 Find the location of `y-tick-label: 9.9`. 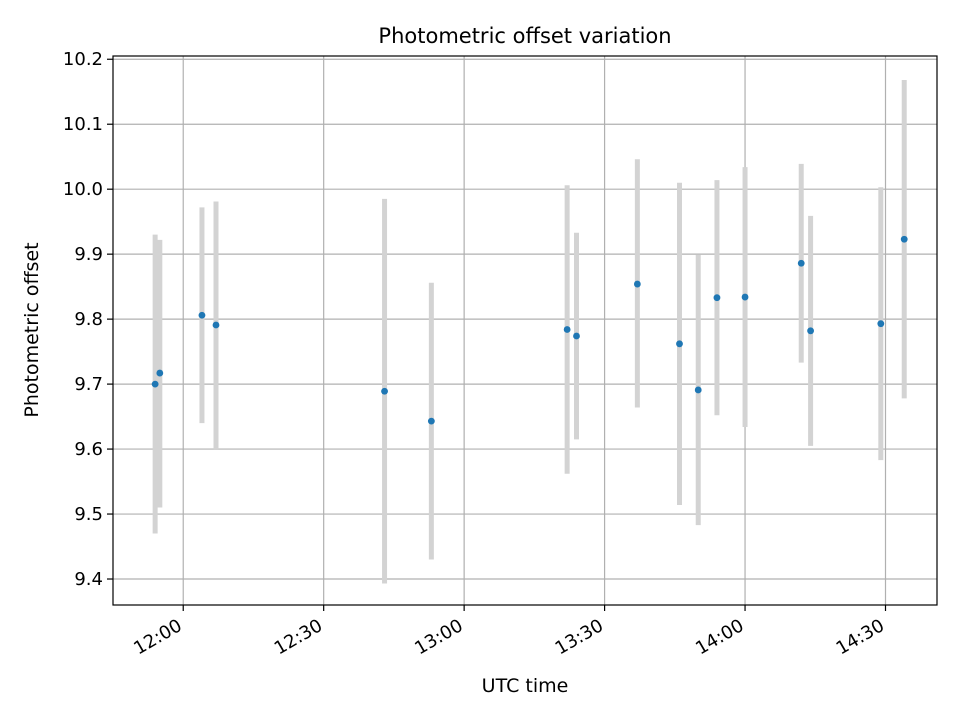

y-tick-label: 9.9 is located at coordinates (88, 254).